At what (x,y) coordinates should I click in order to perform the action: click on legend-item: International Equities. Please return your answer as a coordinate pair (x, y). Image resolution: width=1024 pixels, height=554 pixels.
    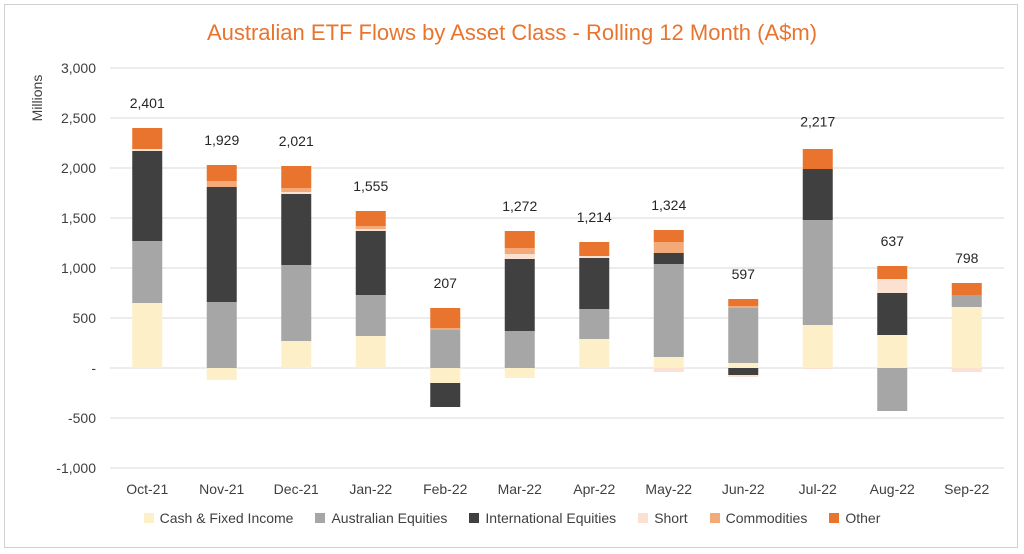
    Looking at the image, I should click on (542, 518).